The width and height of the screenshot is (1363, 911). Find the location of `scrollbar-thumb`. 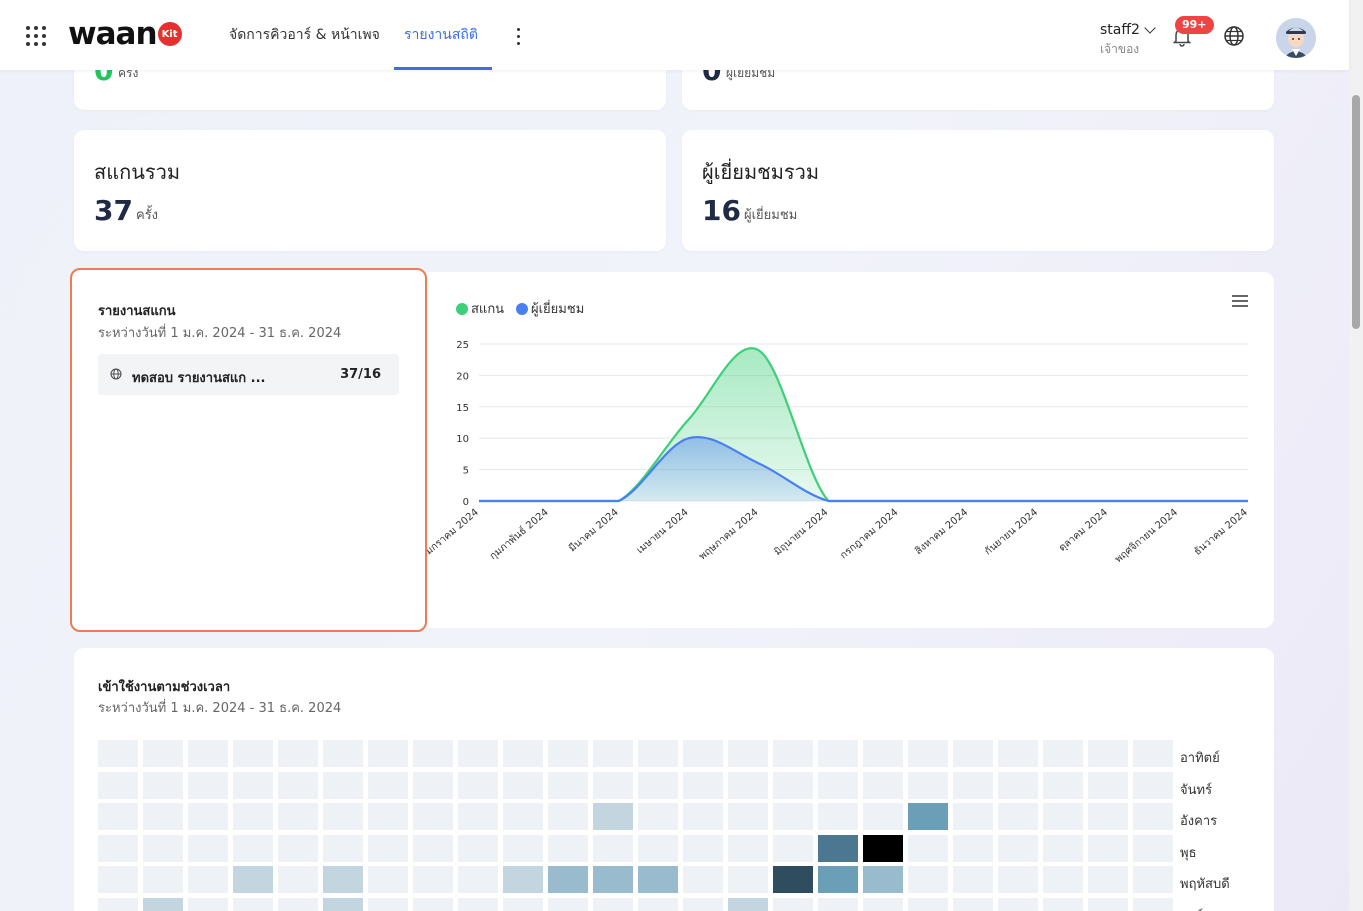

scrollbar-thumb is located at coordinates (1356, 212).